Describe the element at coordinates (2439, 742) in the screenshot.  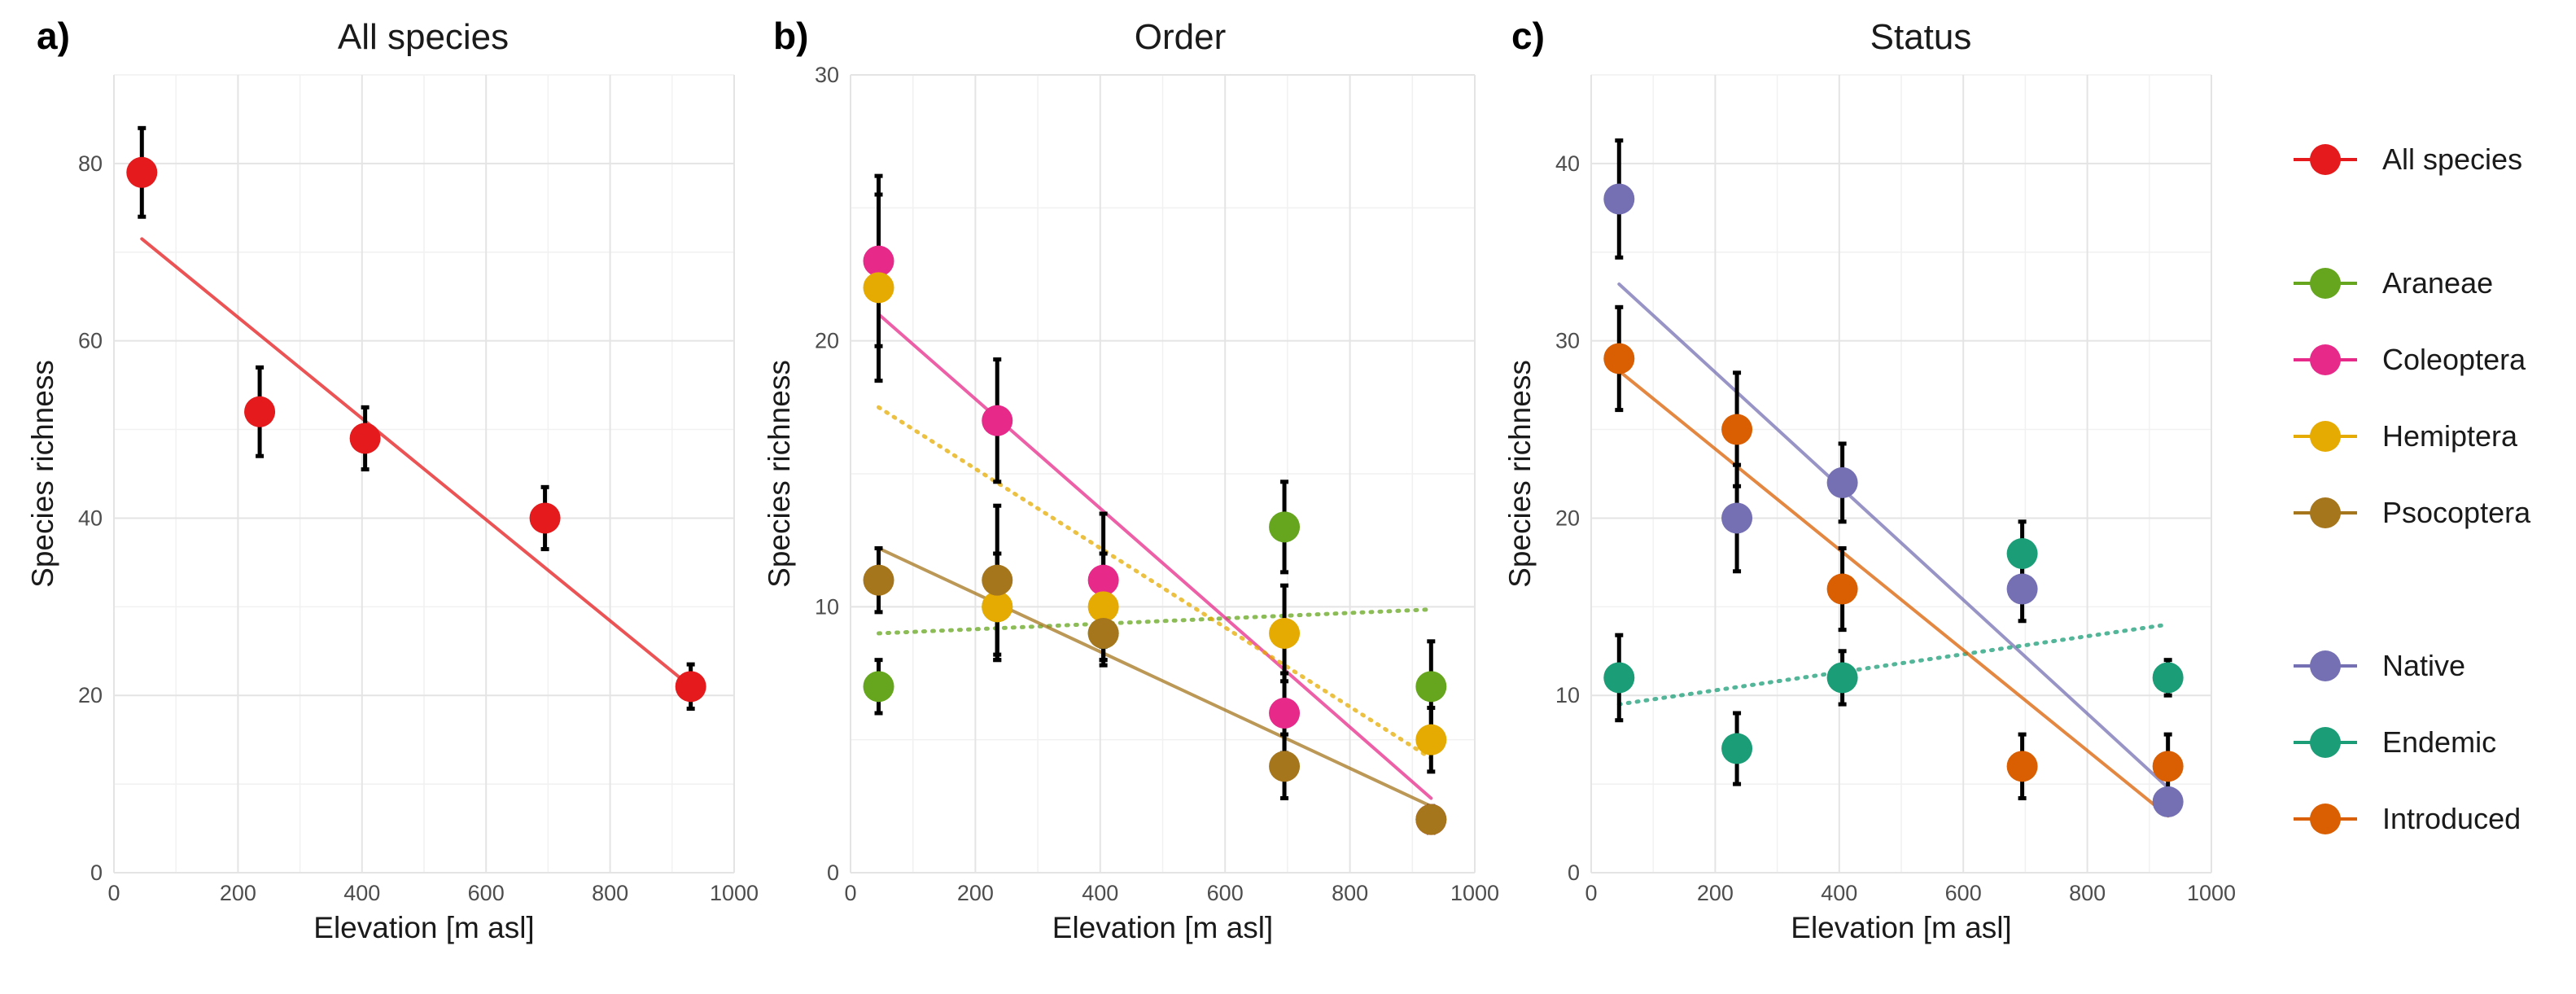
I see `legend-label: Endemic` at that location.